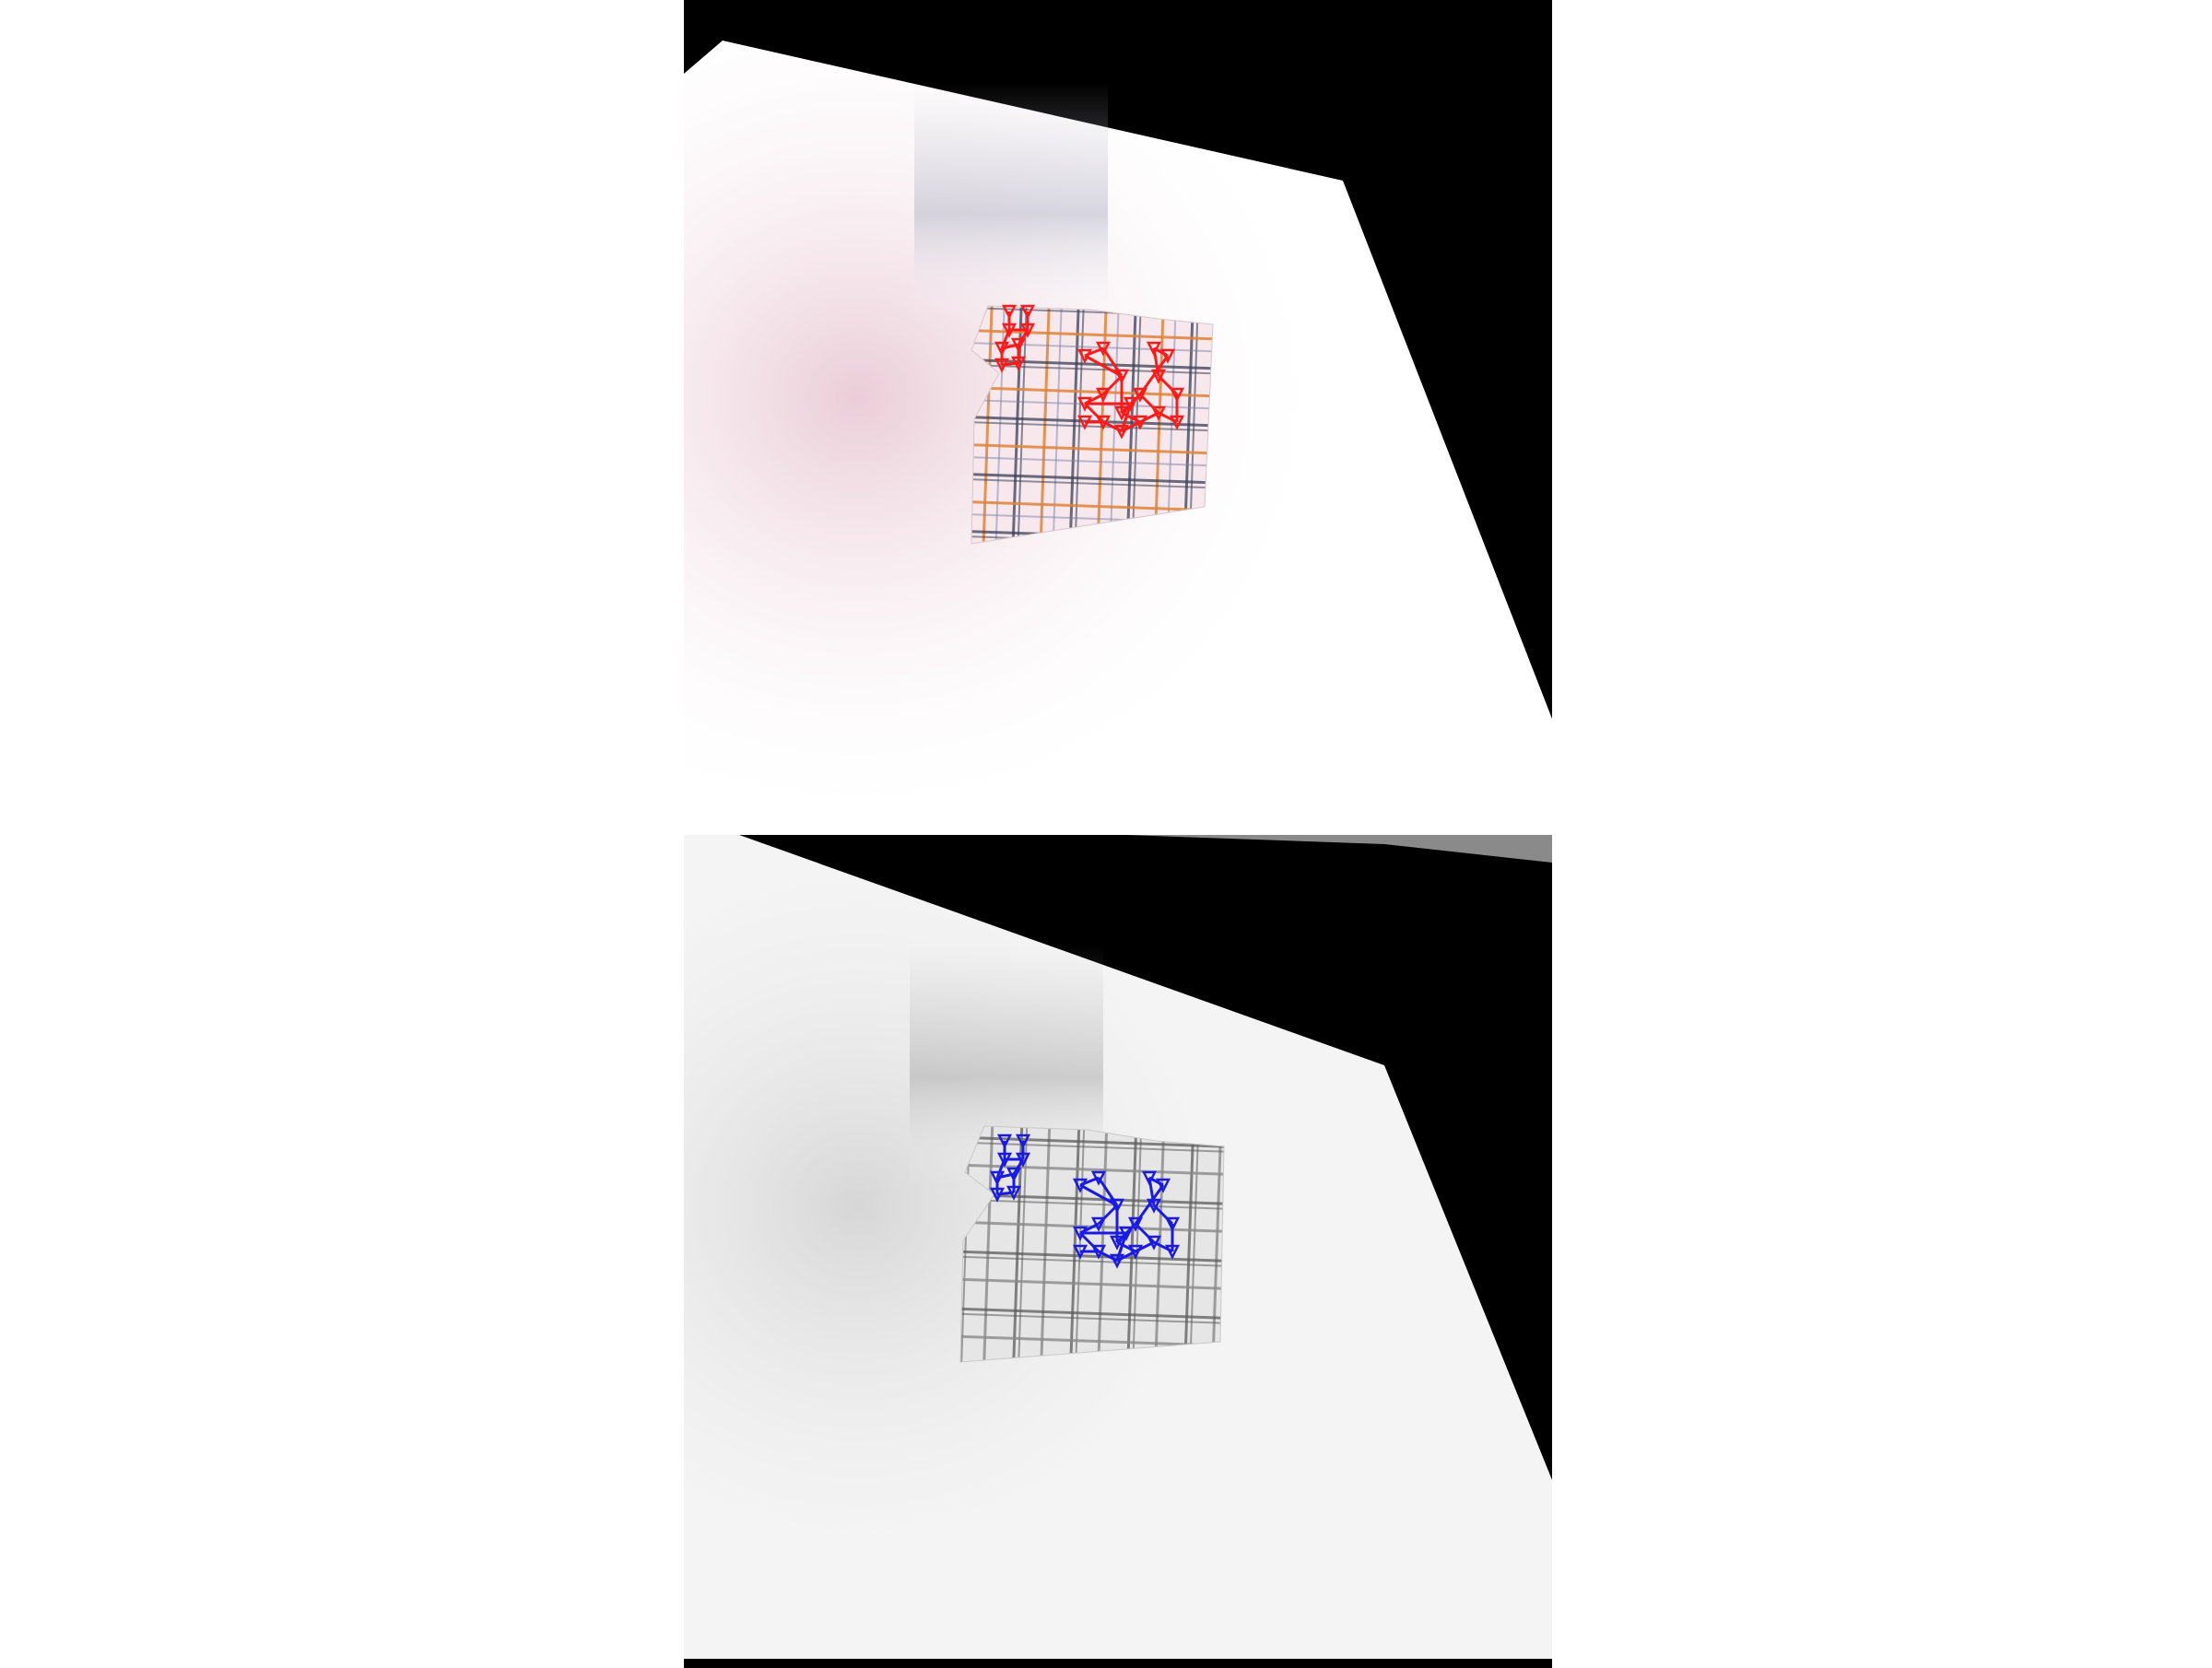  I want to click on keypoint-mesh-blue, so click(1085, 1201).